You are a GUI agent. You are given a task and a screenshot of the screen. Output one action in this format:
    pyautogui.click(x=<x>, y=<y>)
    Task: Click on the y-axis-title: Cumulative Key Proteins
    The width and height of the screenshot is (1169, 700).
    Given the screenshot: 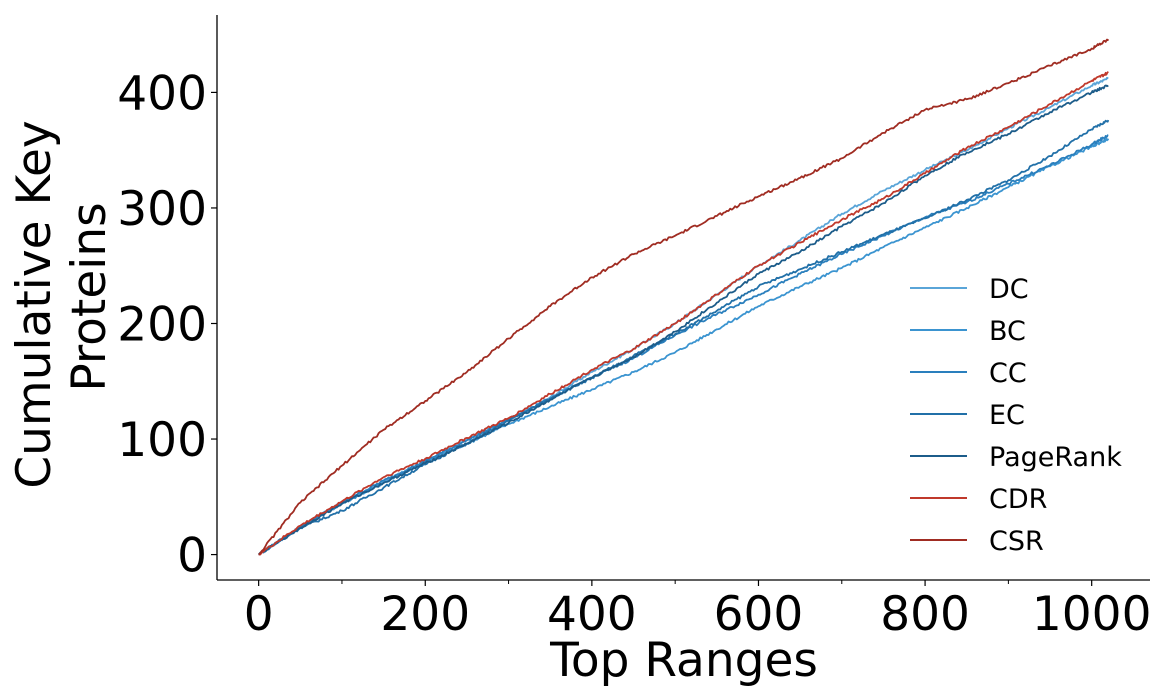 What is the action you would take?
    pyautogui.click(x=62, y=296)
    